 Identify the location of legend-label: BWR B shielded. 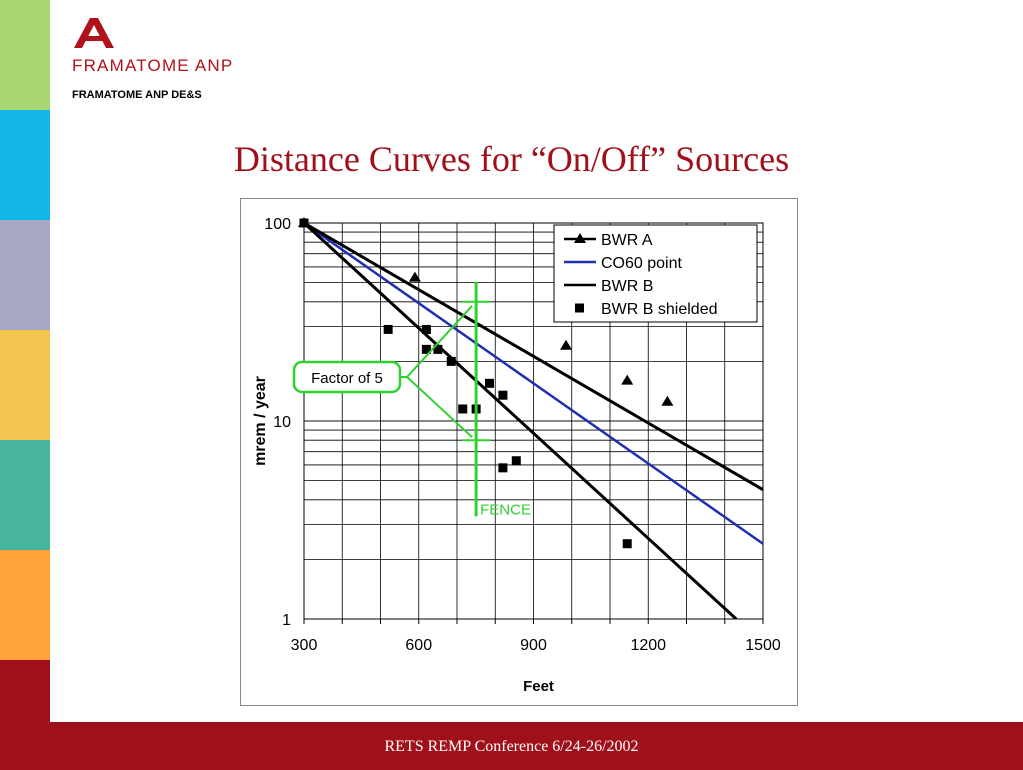
(659, 309).